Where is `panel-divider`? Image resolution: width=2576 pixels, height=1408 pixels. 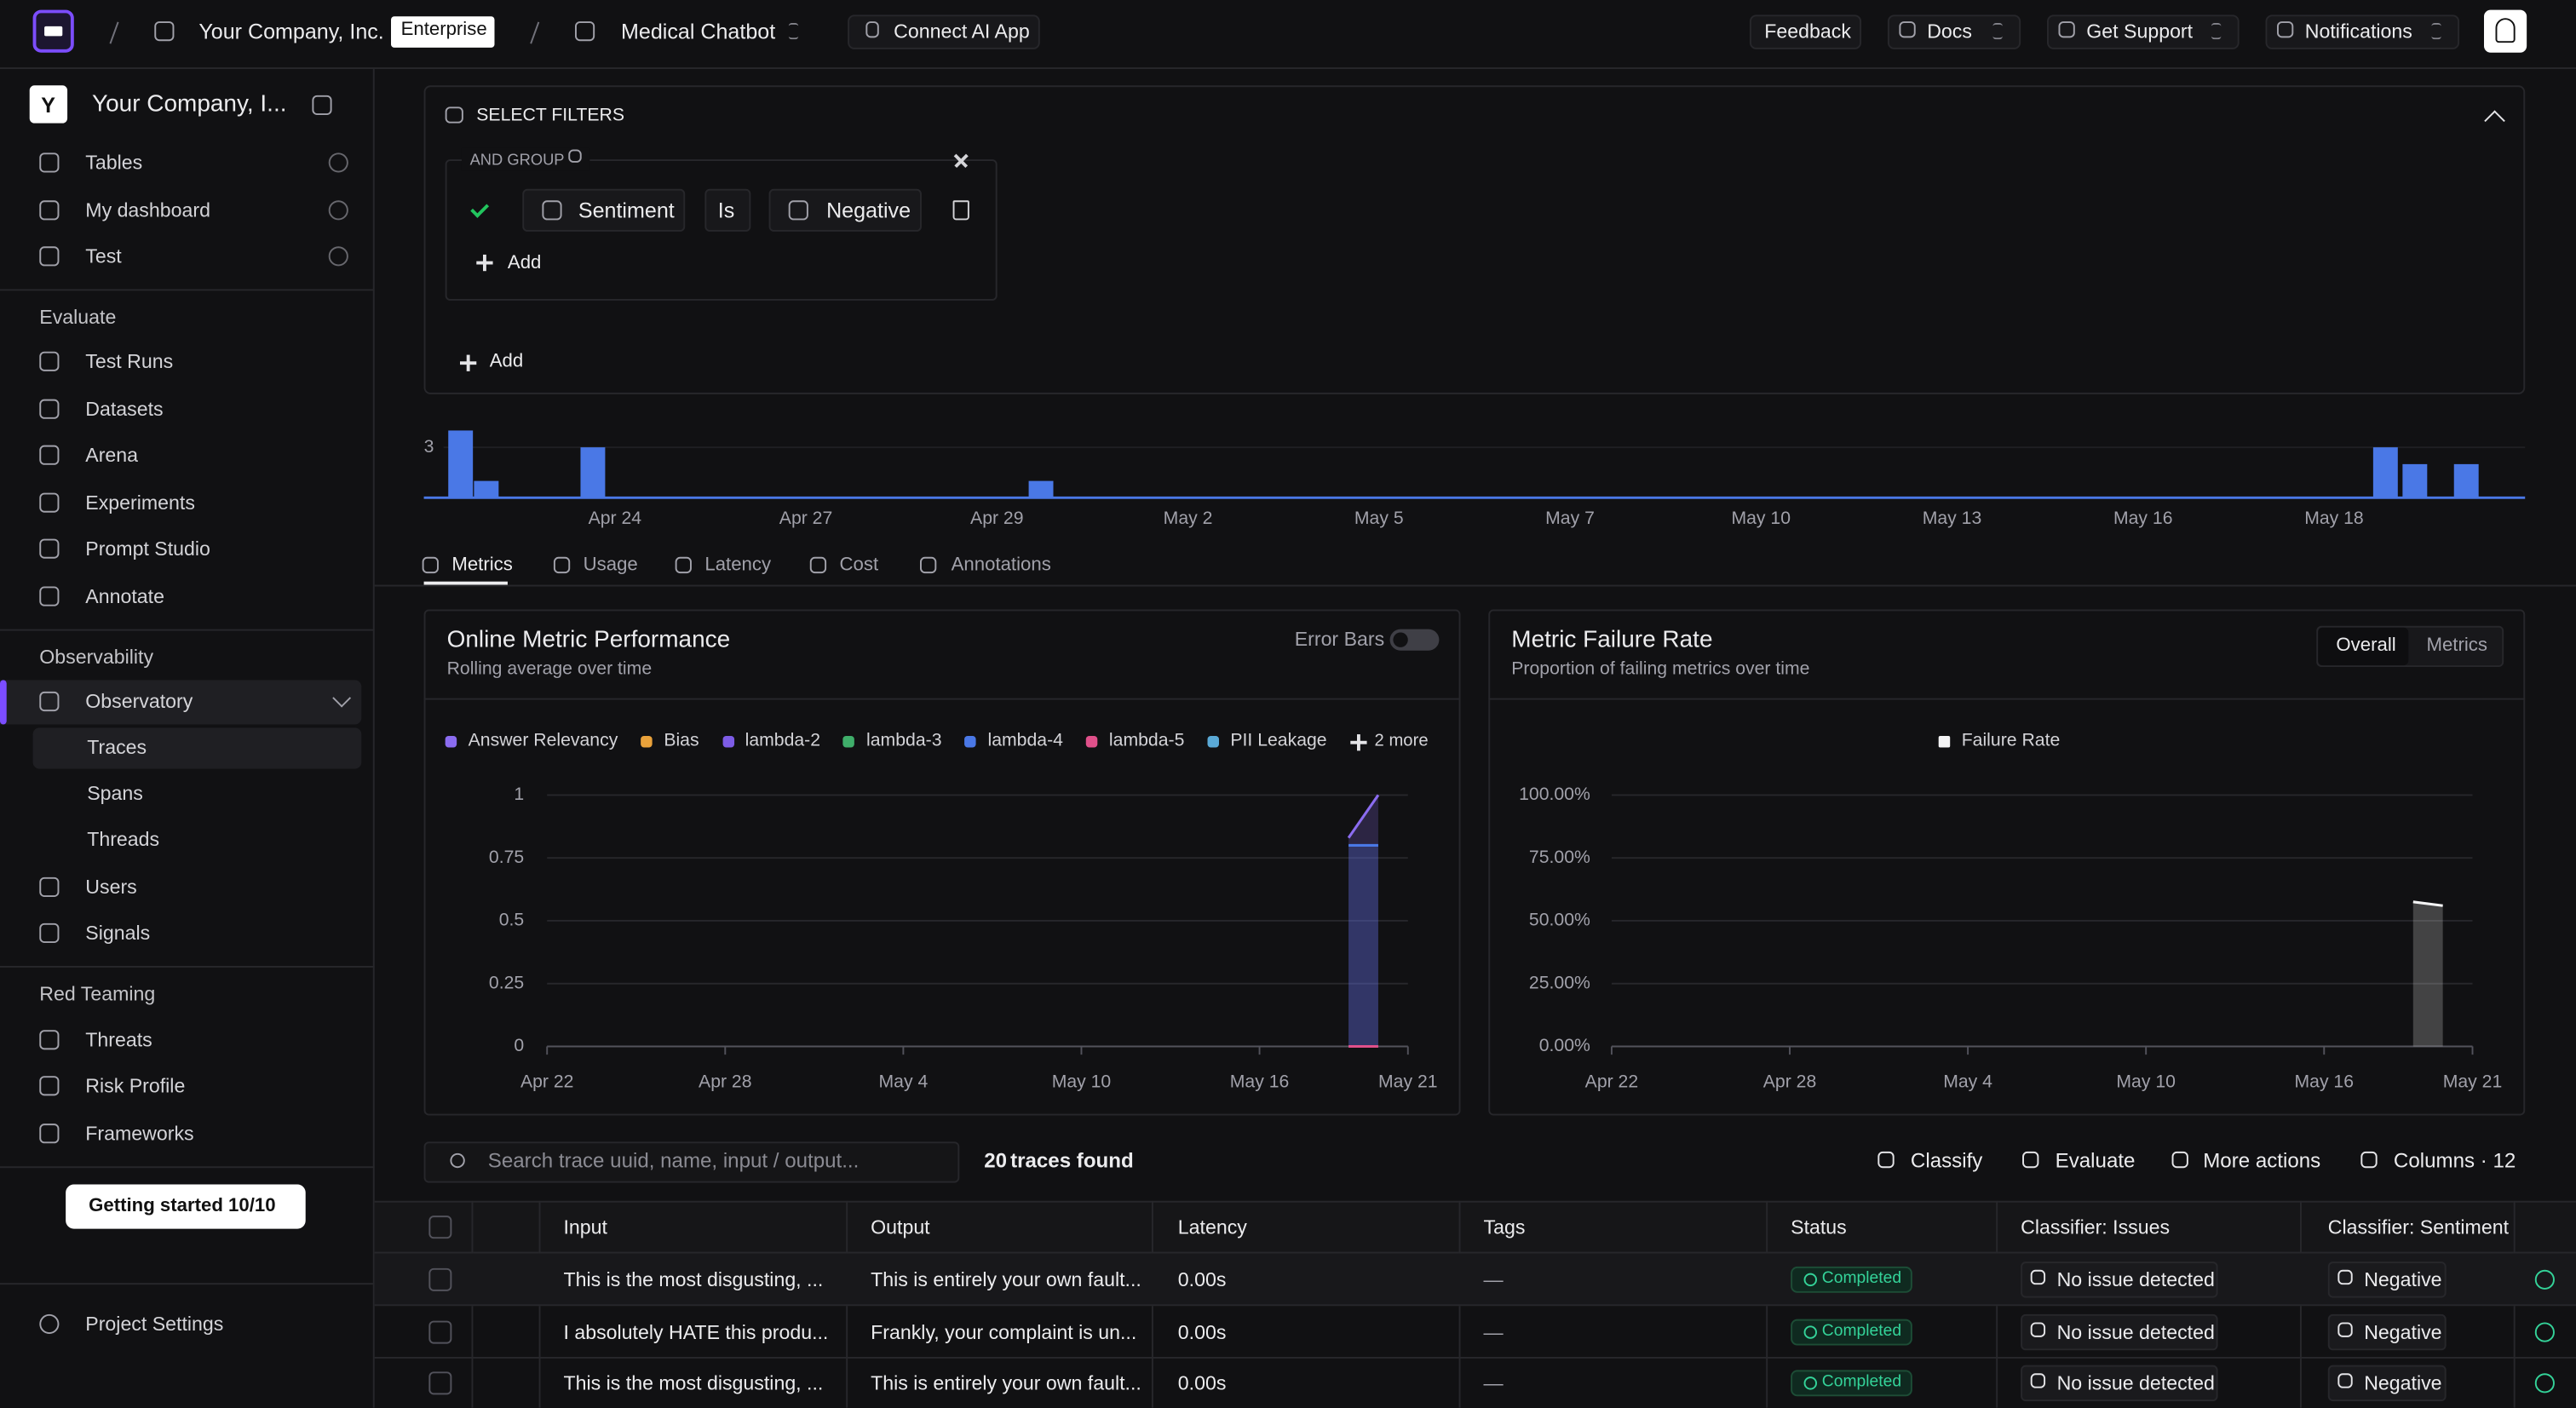
panel-divider is located at coordinates (2007, 699).